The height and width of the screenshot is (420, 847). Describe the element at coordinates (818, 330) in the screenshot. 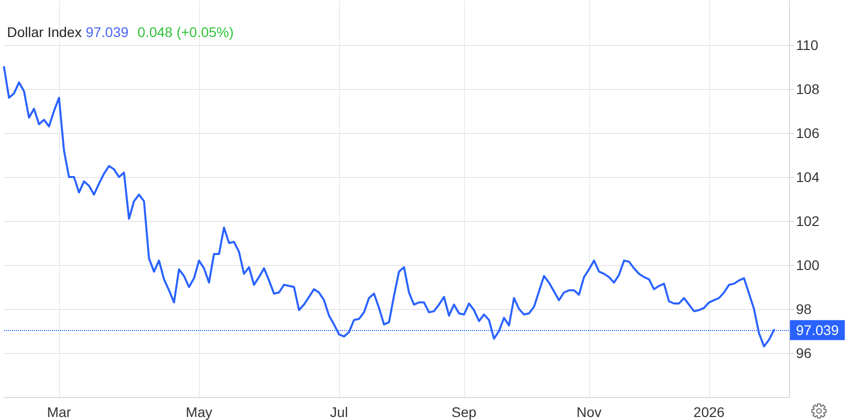

I see `ref-line-label: 97.039` at that location.